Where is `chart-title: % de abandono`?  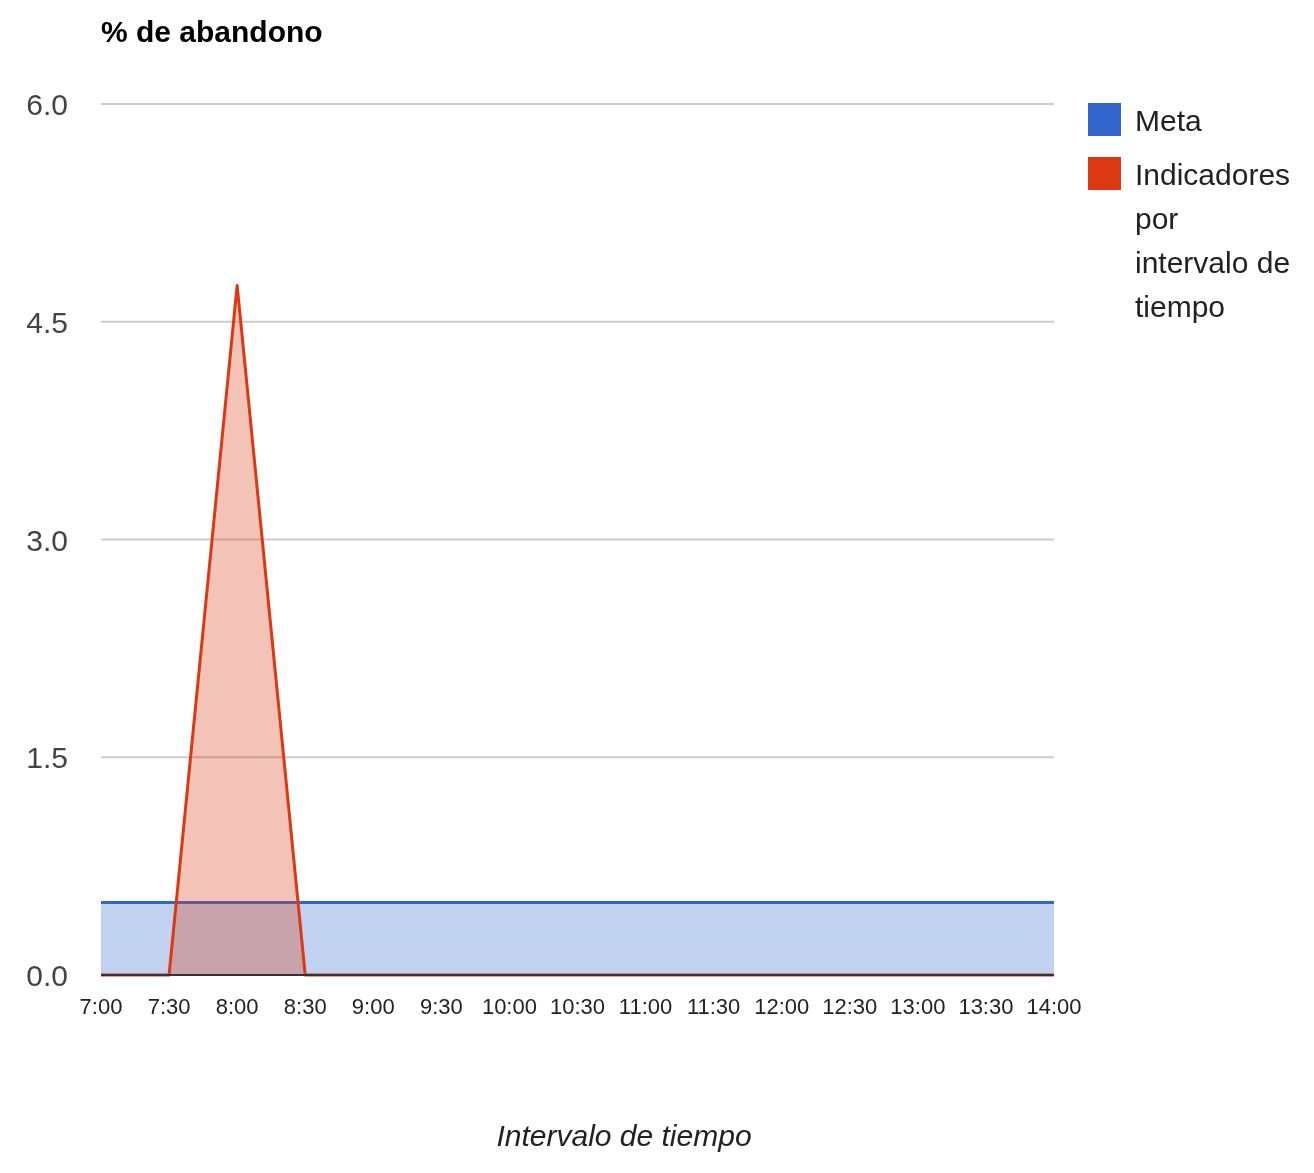 chart-title: % de abandono is located at coordinates (212, 31).